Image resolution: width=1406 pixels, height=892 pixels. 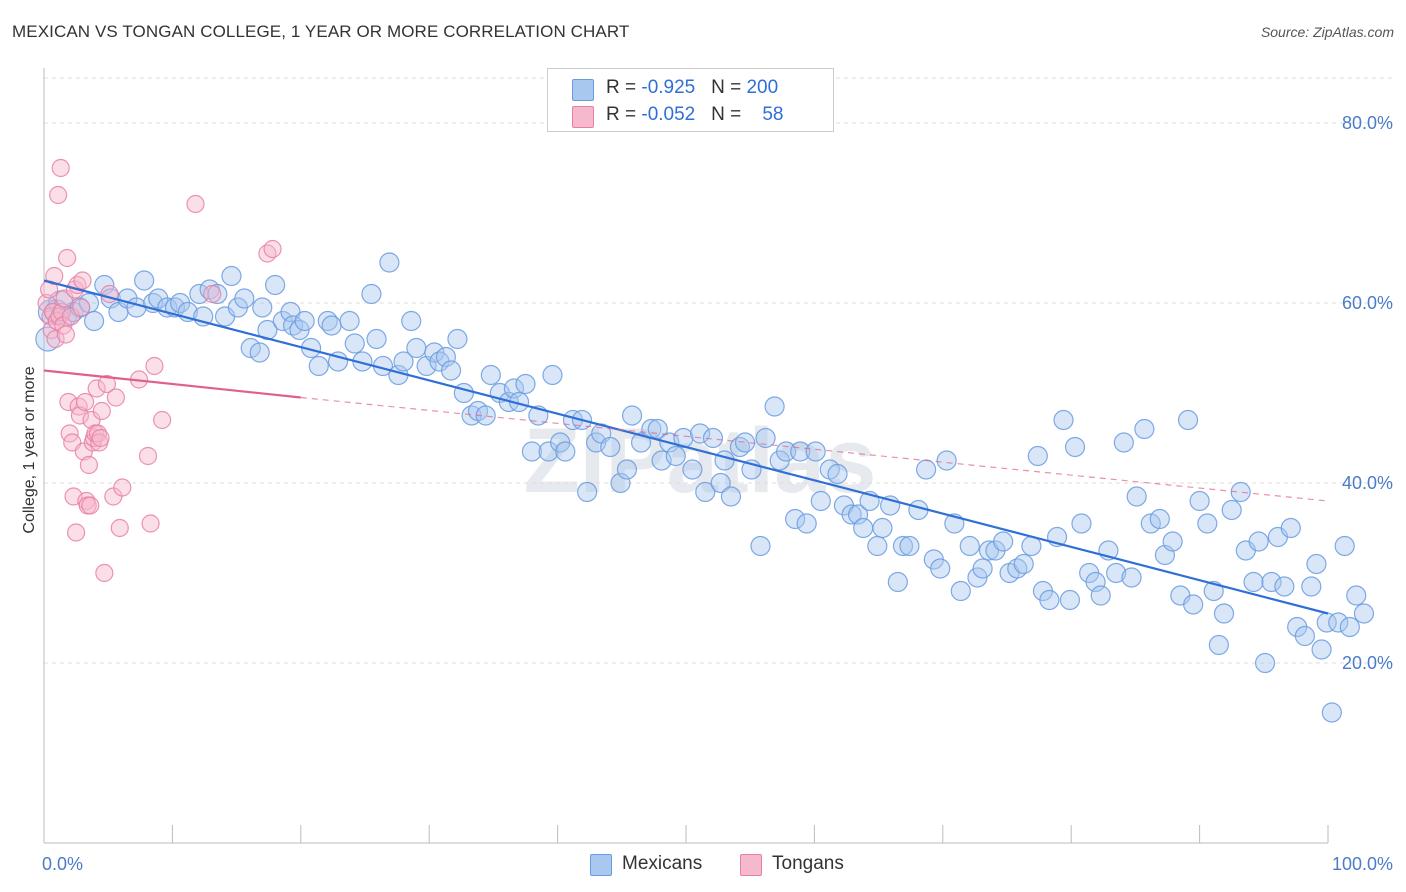 What do you see at coordinates (62, 864) in the screenshot?
I see `x-tick-label: 0.0%` at bounding box center [62, 864].